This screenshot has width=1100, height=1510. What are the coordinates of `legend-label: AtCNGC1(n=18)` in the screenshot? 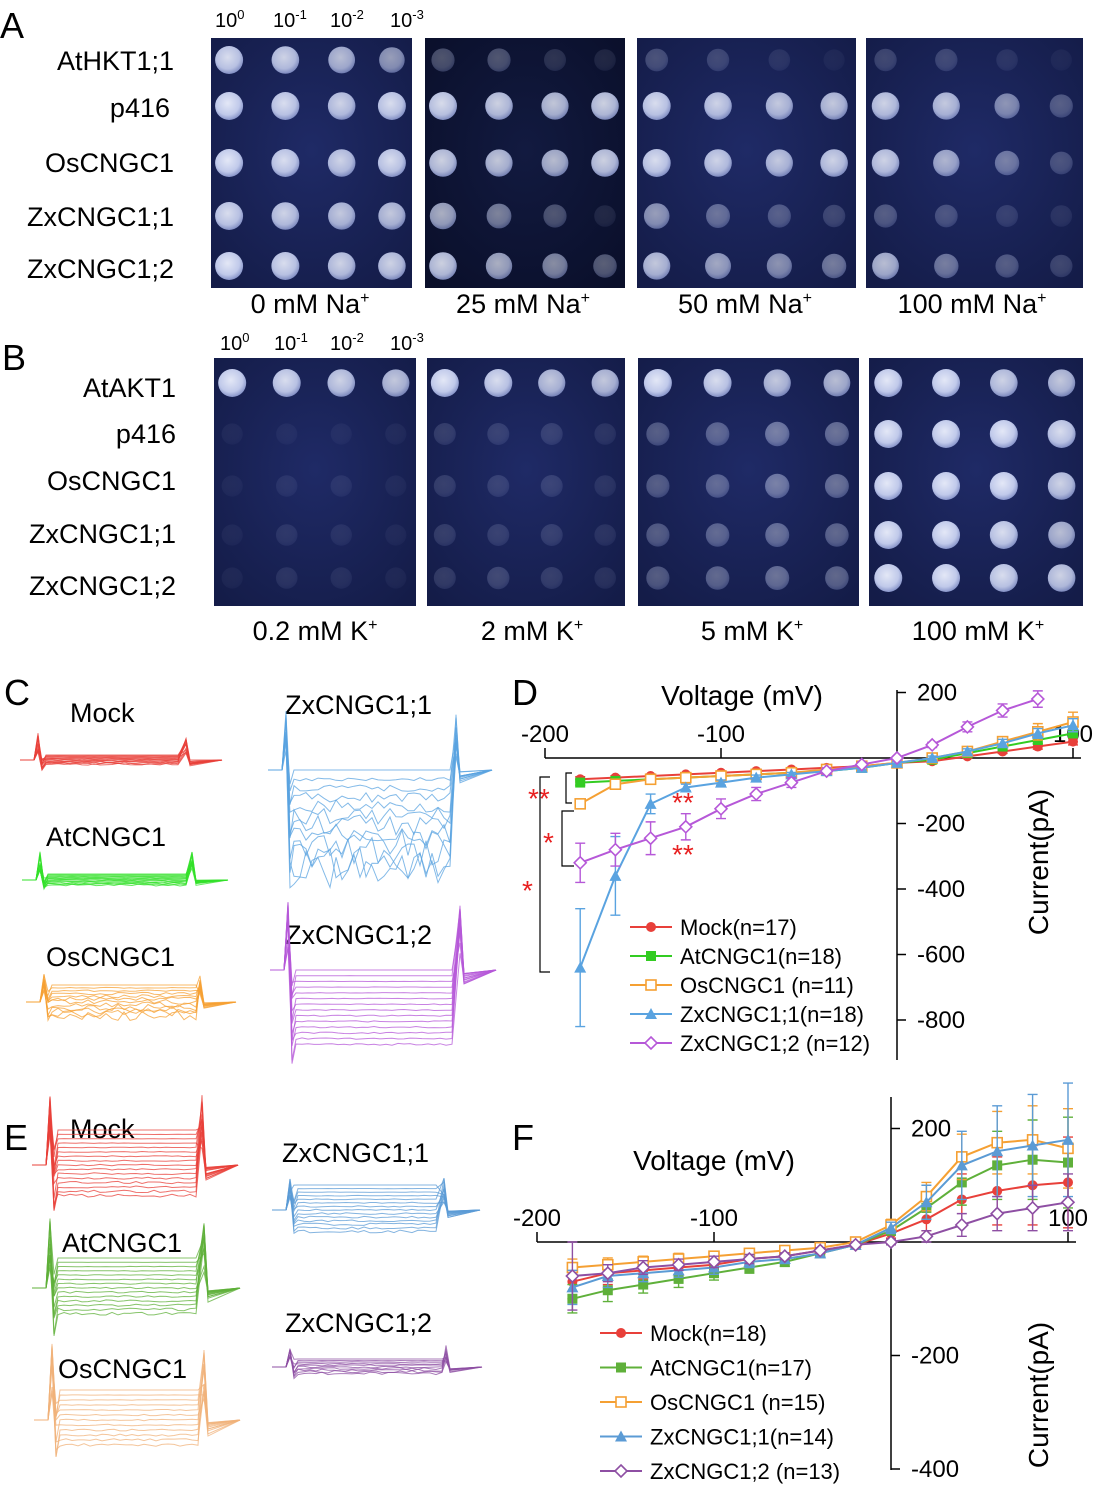 It's located at (761, 956).